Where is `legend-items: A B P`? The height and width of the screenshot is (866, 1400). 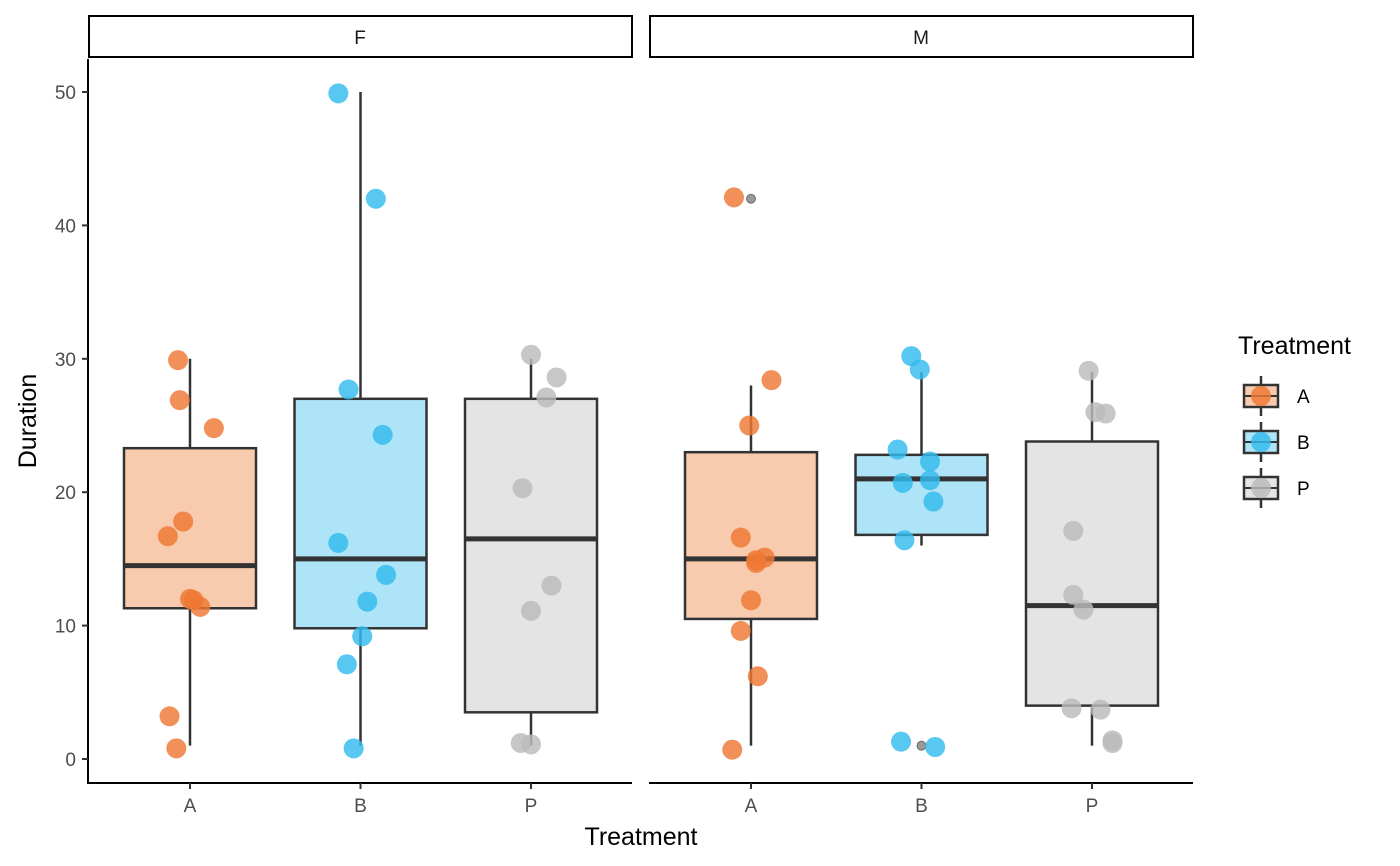 legend-items: A B P is located at coordinates (1276, 442).